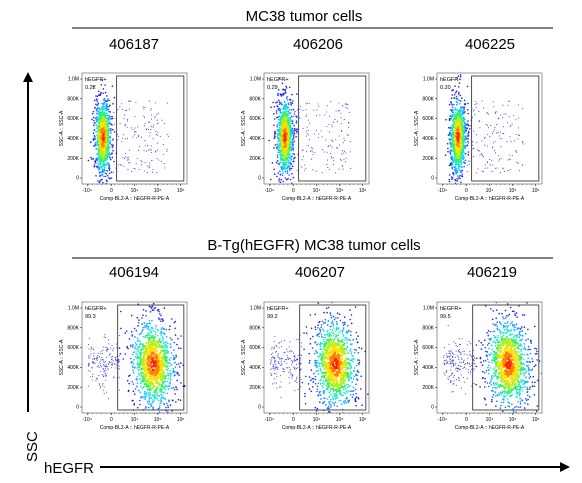 The image size is (582, 483). What do you see at coordinates (428, 139) in the screenshot?
I see `y-tick-label: 400K` at bounding box center [428, 139].